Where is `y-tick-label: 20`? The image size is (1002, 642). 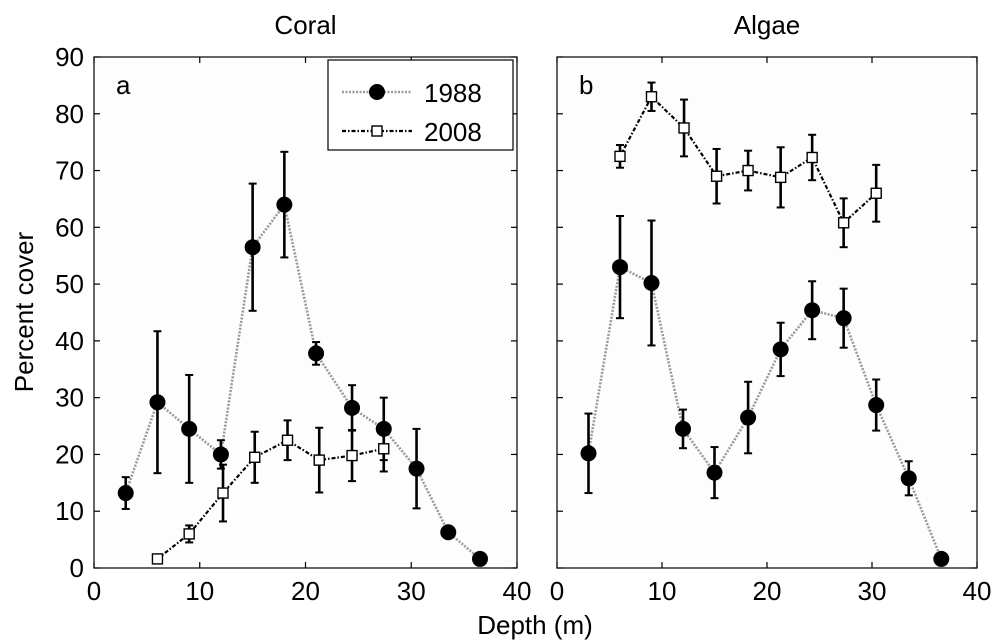 y-tick-label: 20 is located at coordinates (69, 454).